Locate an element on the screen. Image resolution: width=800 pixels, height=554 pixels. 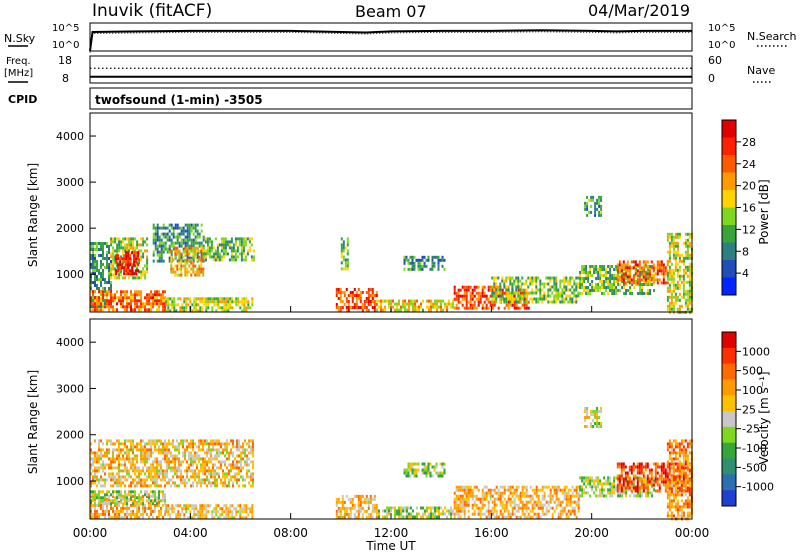
beam-title: Beam 07 is located at coordinates (391, 11).